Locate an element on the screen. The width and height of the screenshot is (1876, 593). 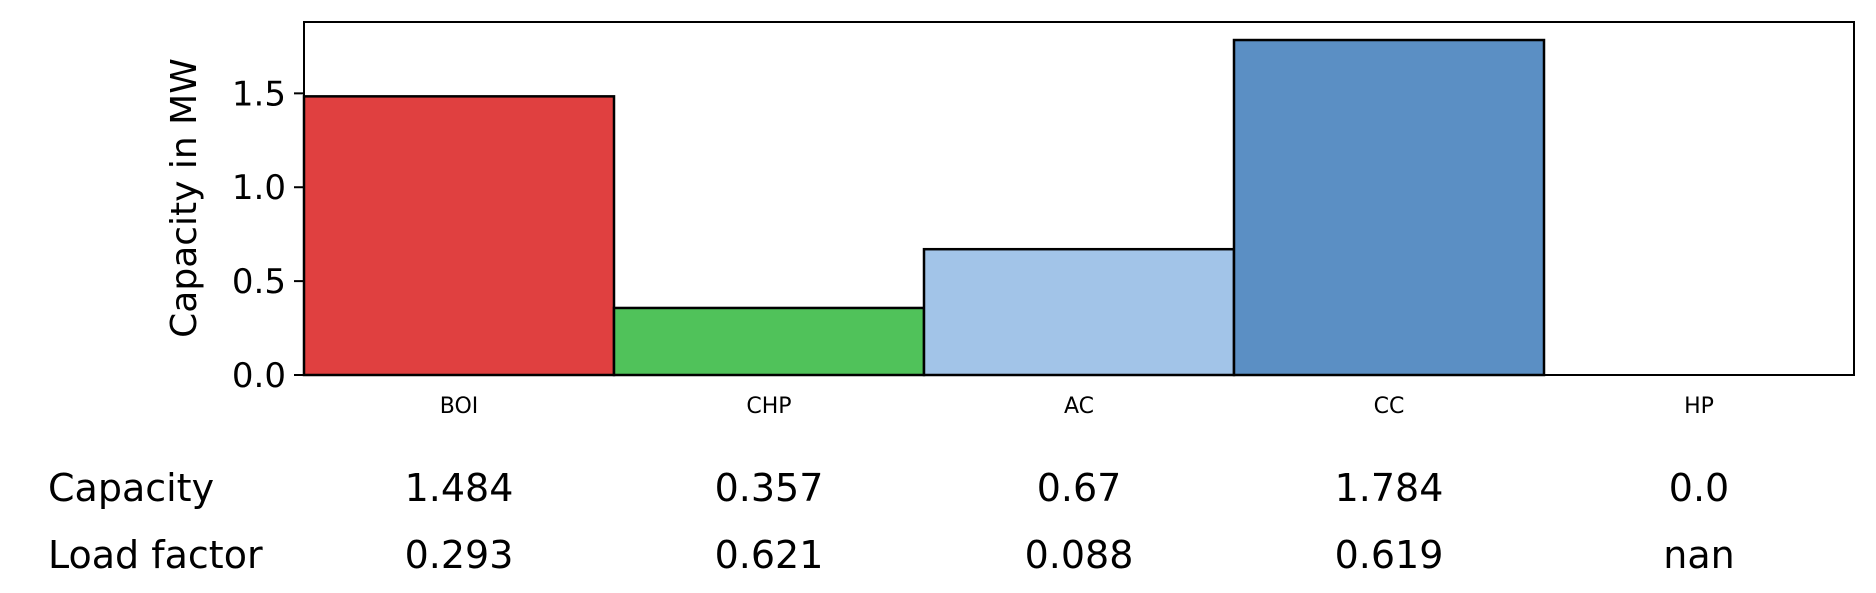
table-cell: 1.484 is located at coordinates (459, 488).